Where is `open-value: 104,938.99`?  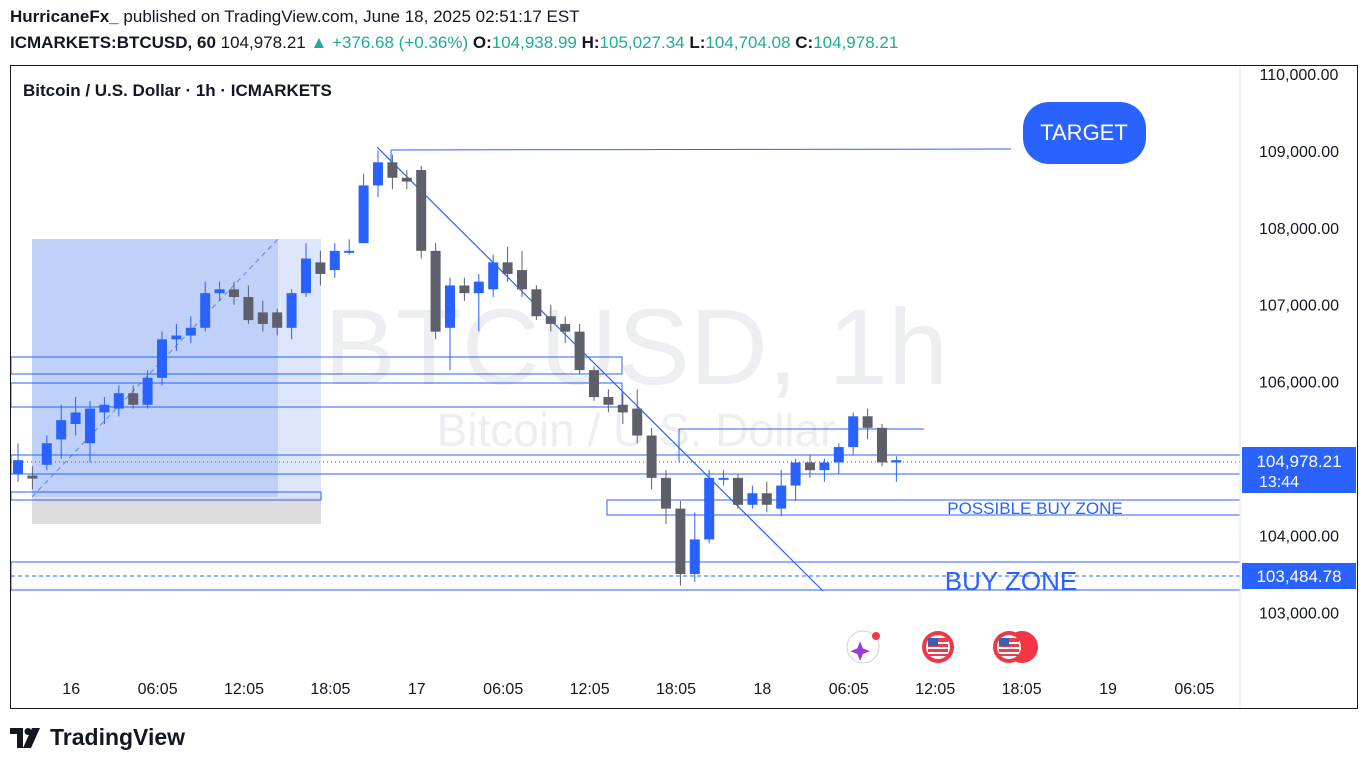
open-value: 104,938.99 is located at coordinates (534, 42).